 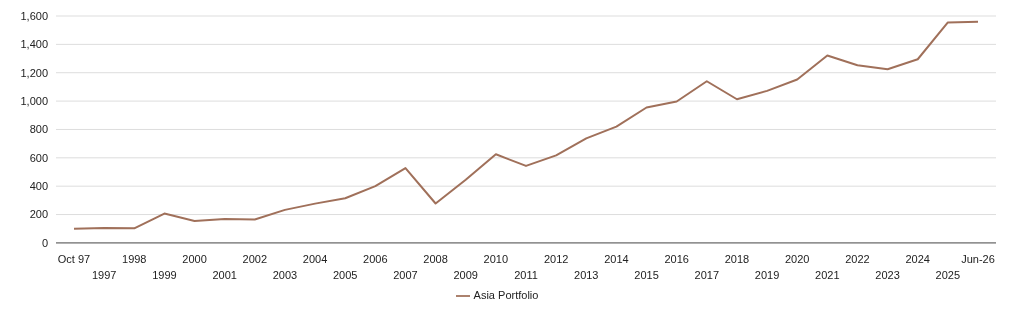 What do you see at coordinates (646, 274) in the screenshot?
I see `x-tick-label: 2015` at bounding box center [646, 274].